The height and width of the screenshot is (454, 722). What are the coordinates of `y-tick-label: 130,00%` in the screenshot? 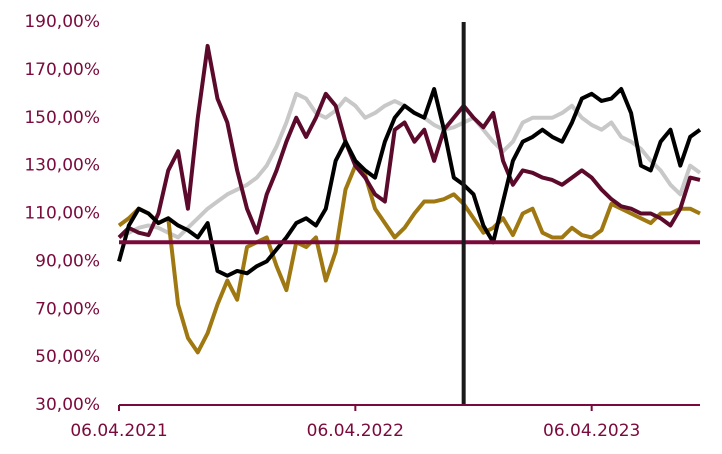 It's located at (62, 166).